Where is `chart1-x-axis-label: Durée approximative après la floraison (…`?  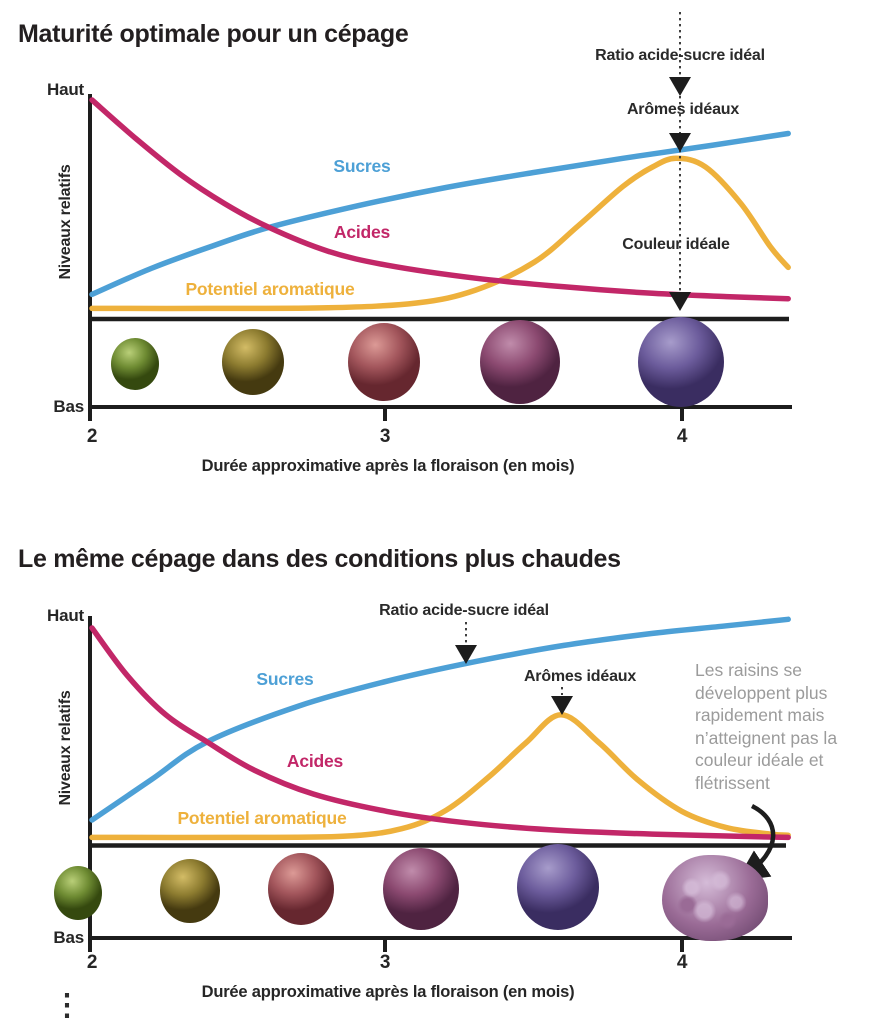
chart1-x-axis-label: Durée approximative après la floraison (… is located at coordinates (388, 466).